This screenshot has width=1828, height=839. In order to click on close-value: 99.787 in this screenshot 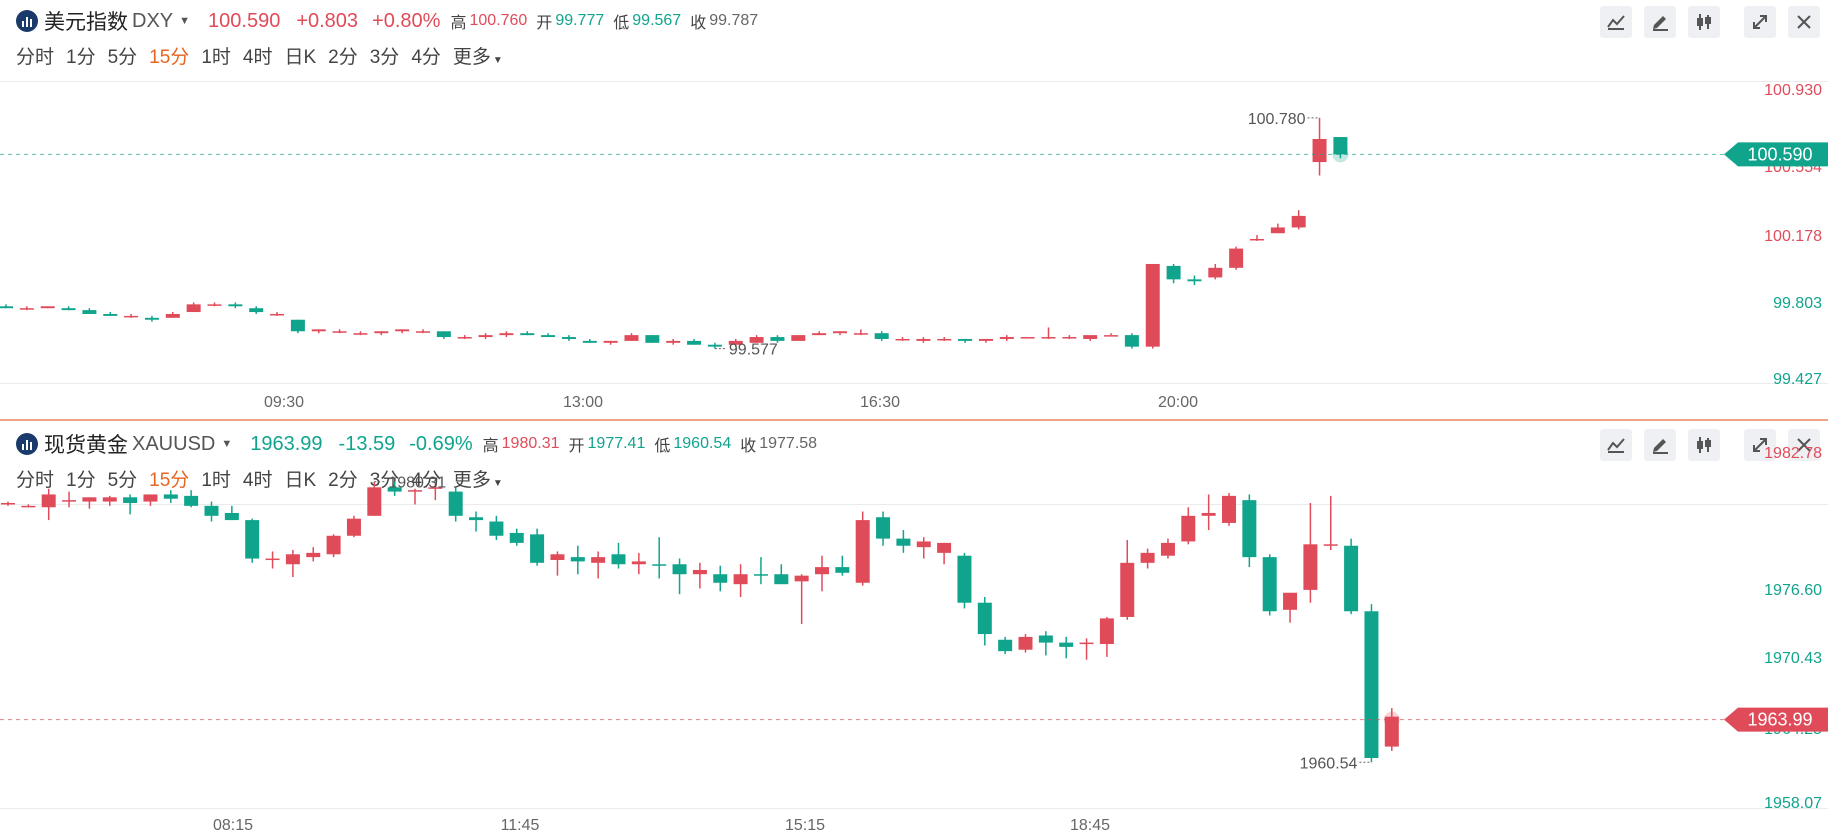, I will do `click(734, 20)`.